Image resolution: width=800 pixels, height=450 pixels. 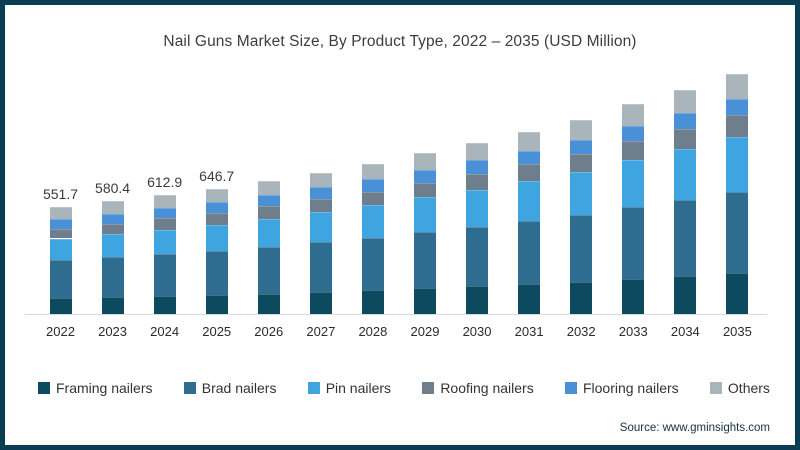 I want to click on bar-2035, so click(x=737, y=194).